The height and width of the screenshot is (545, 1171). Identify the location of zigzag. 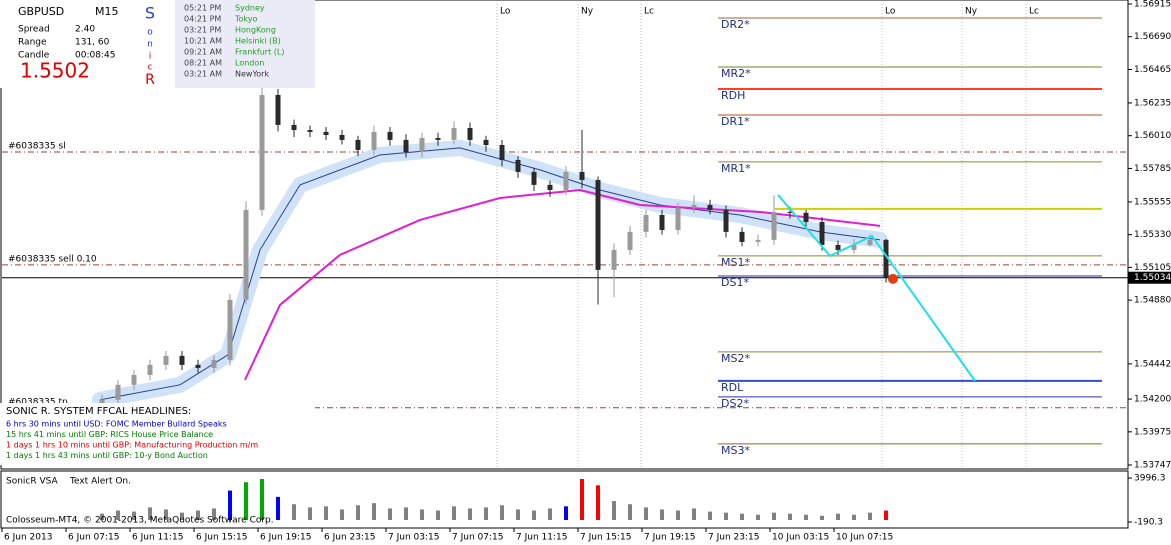
(876, 288).